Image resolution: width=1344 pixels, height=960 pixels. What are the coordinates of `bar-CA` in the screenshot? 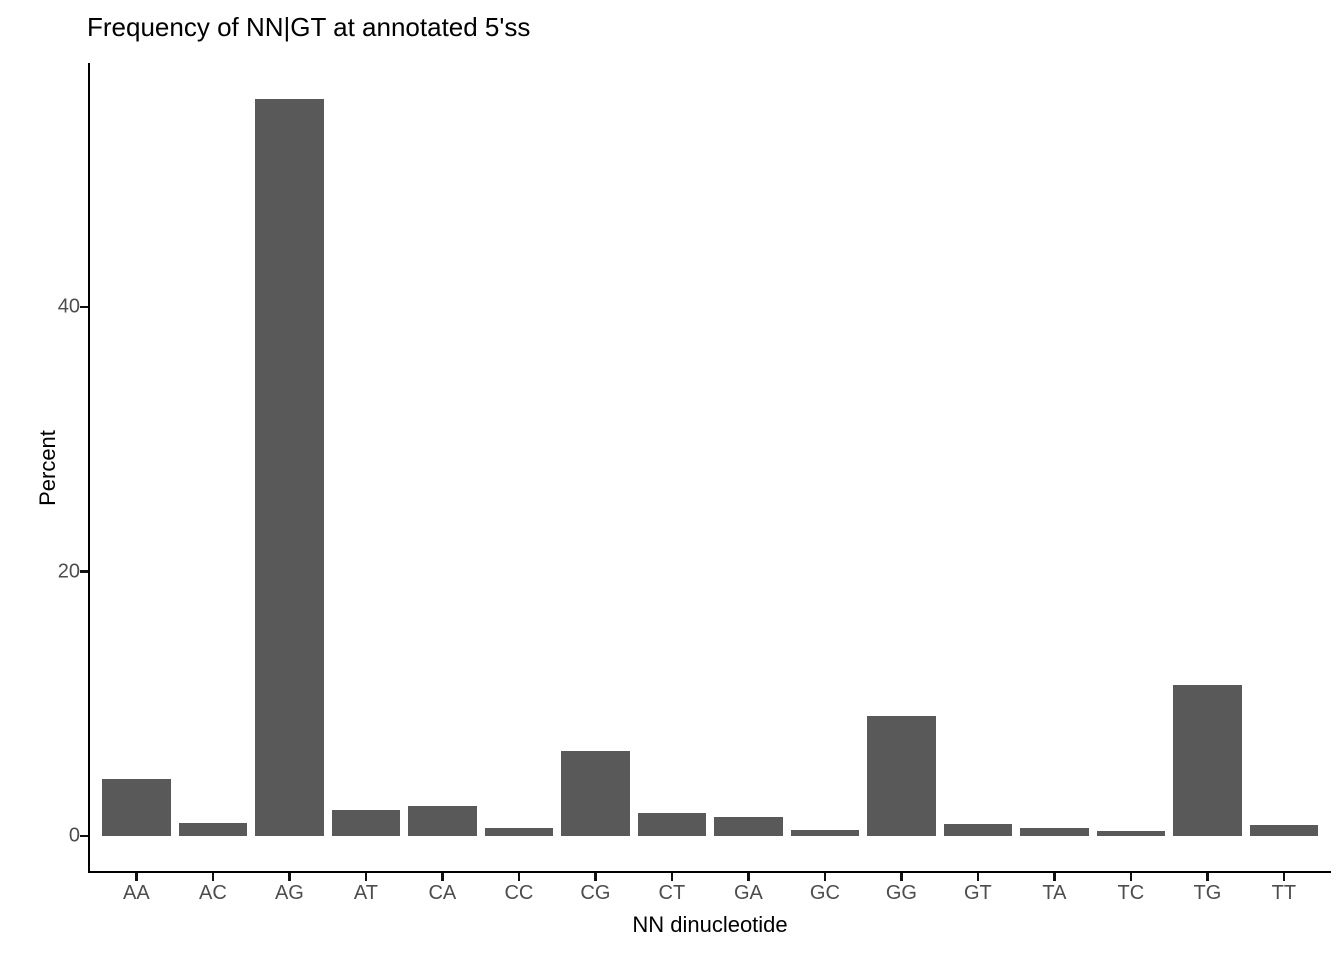 It's located at (442, 820).